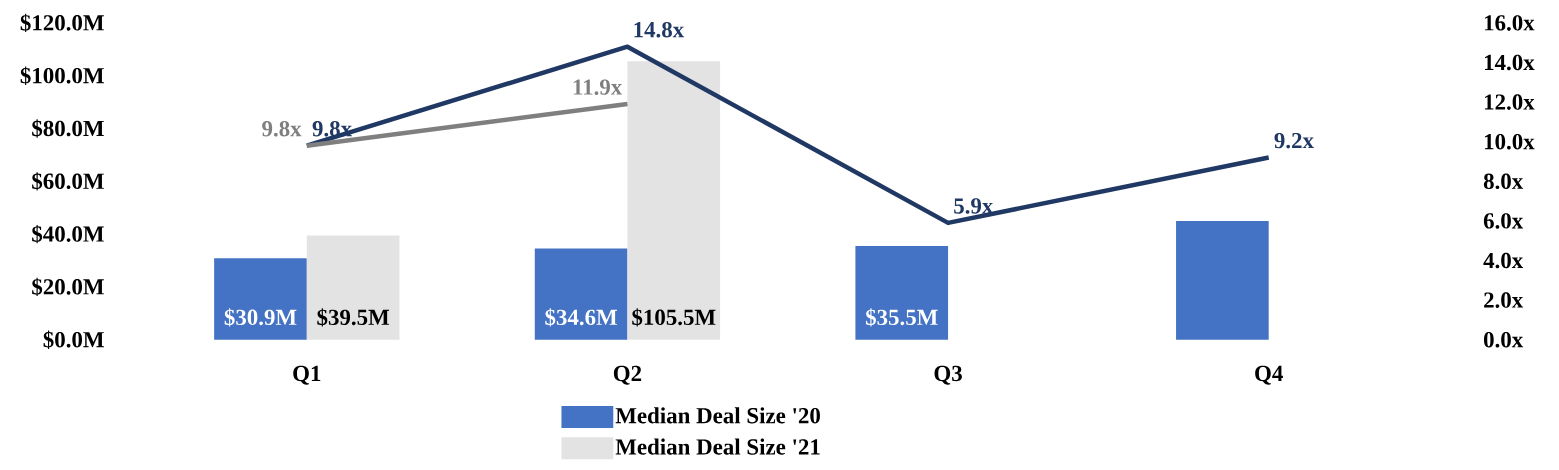  I want to click on y2-tick-label: 2.0x, so click(1504, 300).